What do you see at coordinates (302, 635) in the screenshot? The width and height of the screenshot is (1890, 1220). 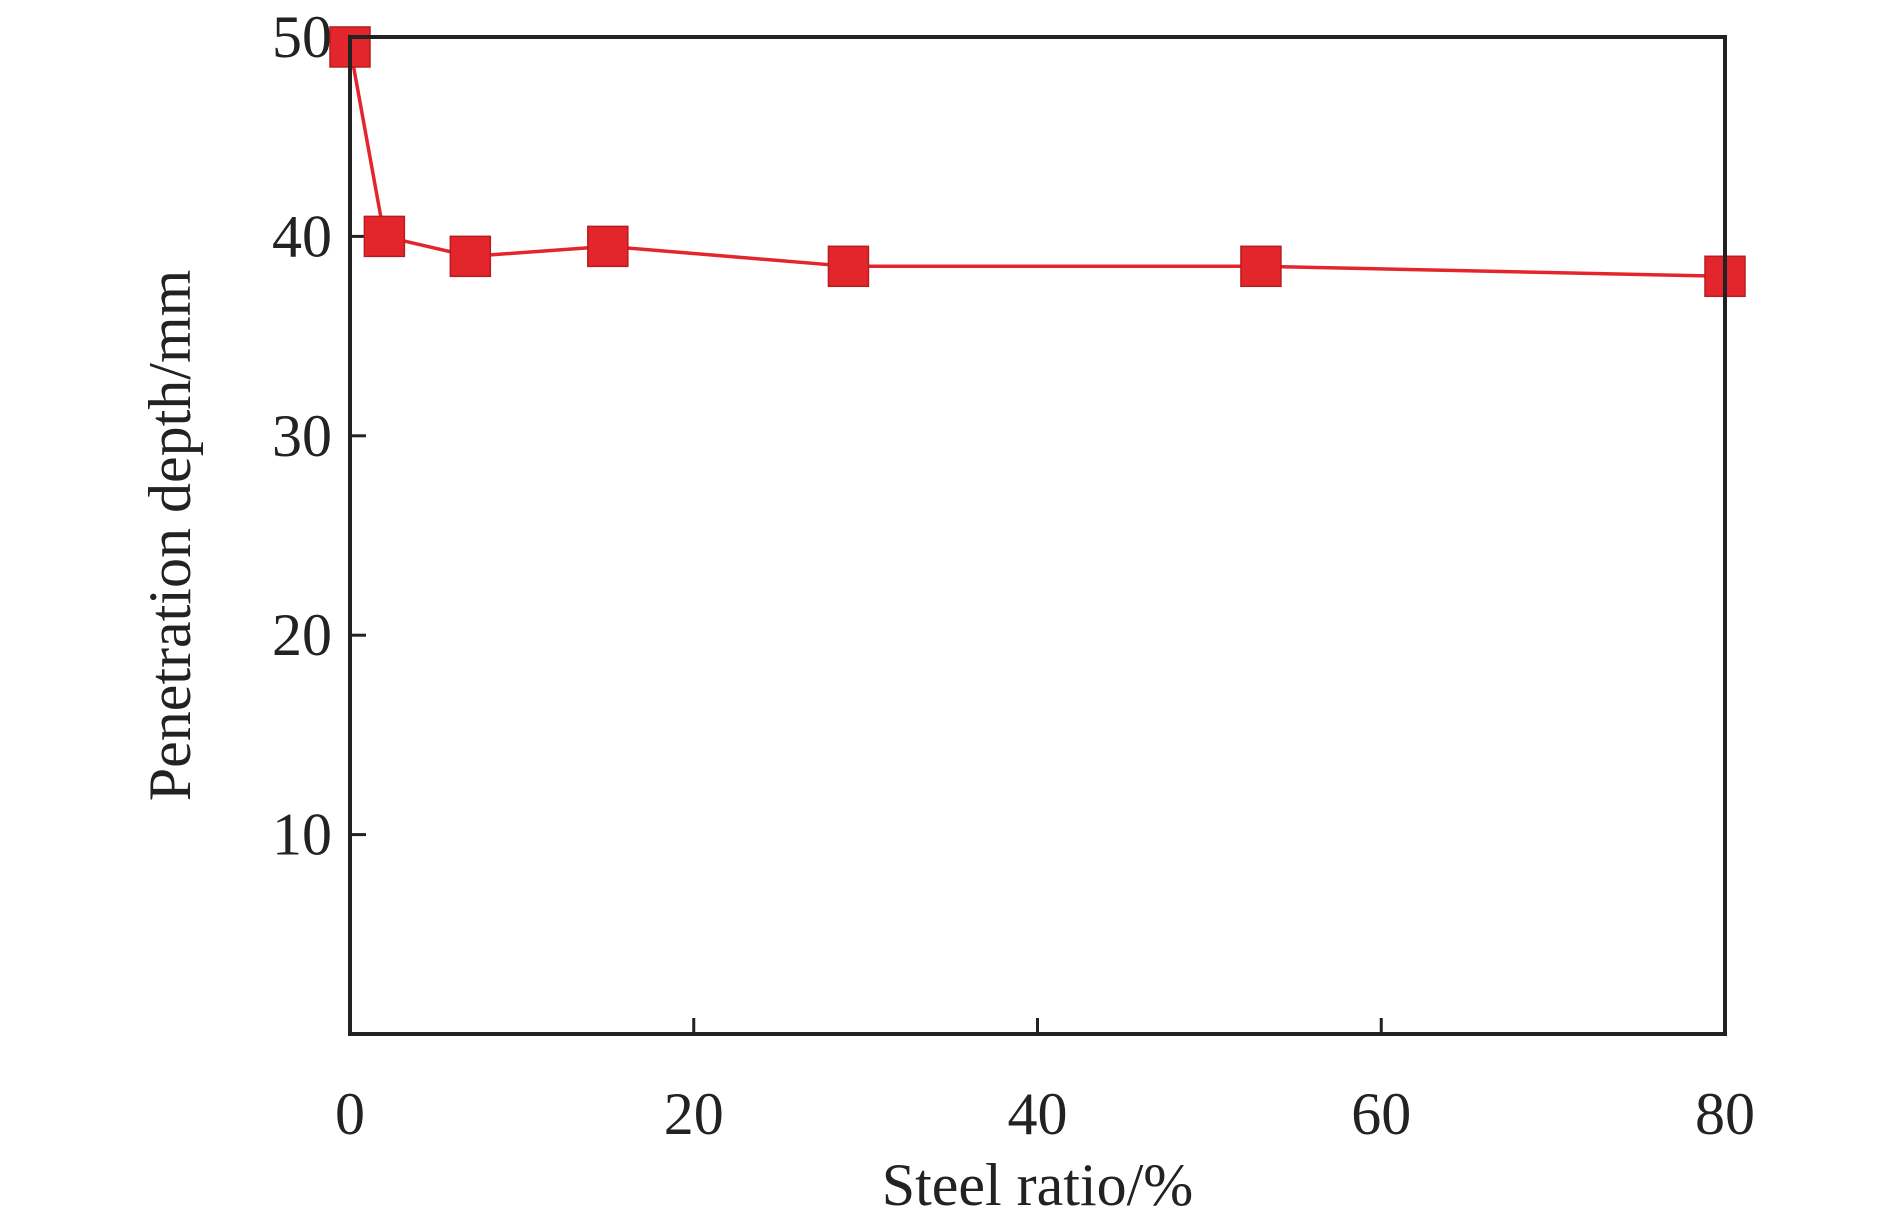 I see `y-tick-label: 20` at bounding box center [302, 635].